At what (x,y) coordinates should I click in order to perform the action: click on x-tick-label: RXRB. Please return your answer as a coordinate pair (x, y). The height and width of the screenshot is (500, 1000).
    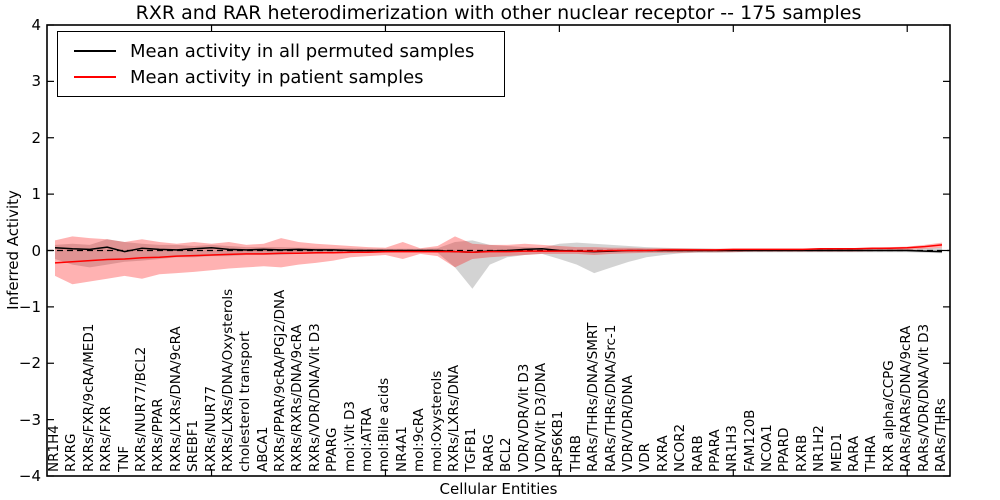
    Looking at the image, I should click on (801, 453).